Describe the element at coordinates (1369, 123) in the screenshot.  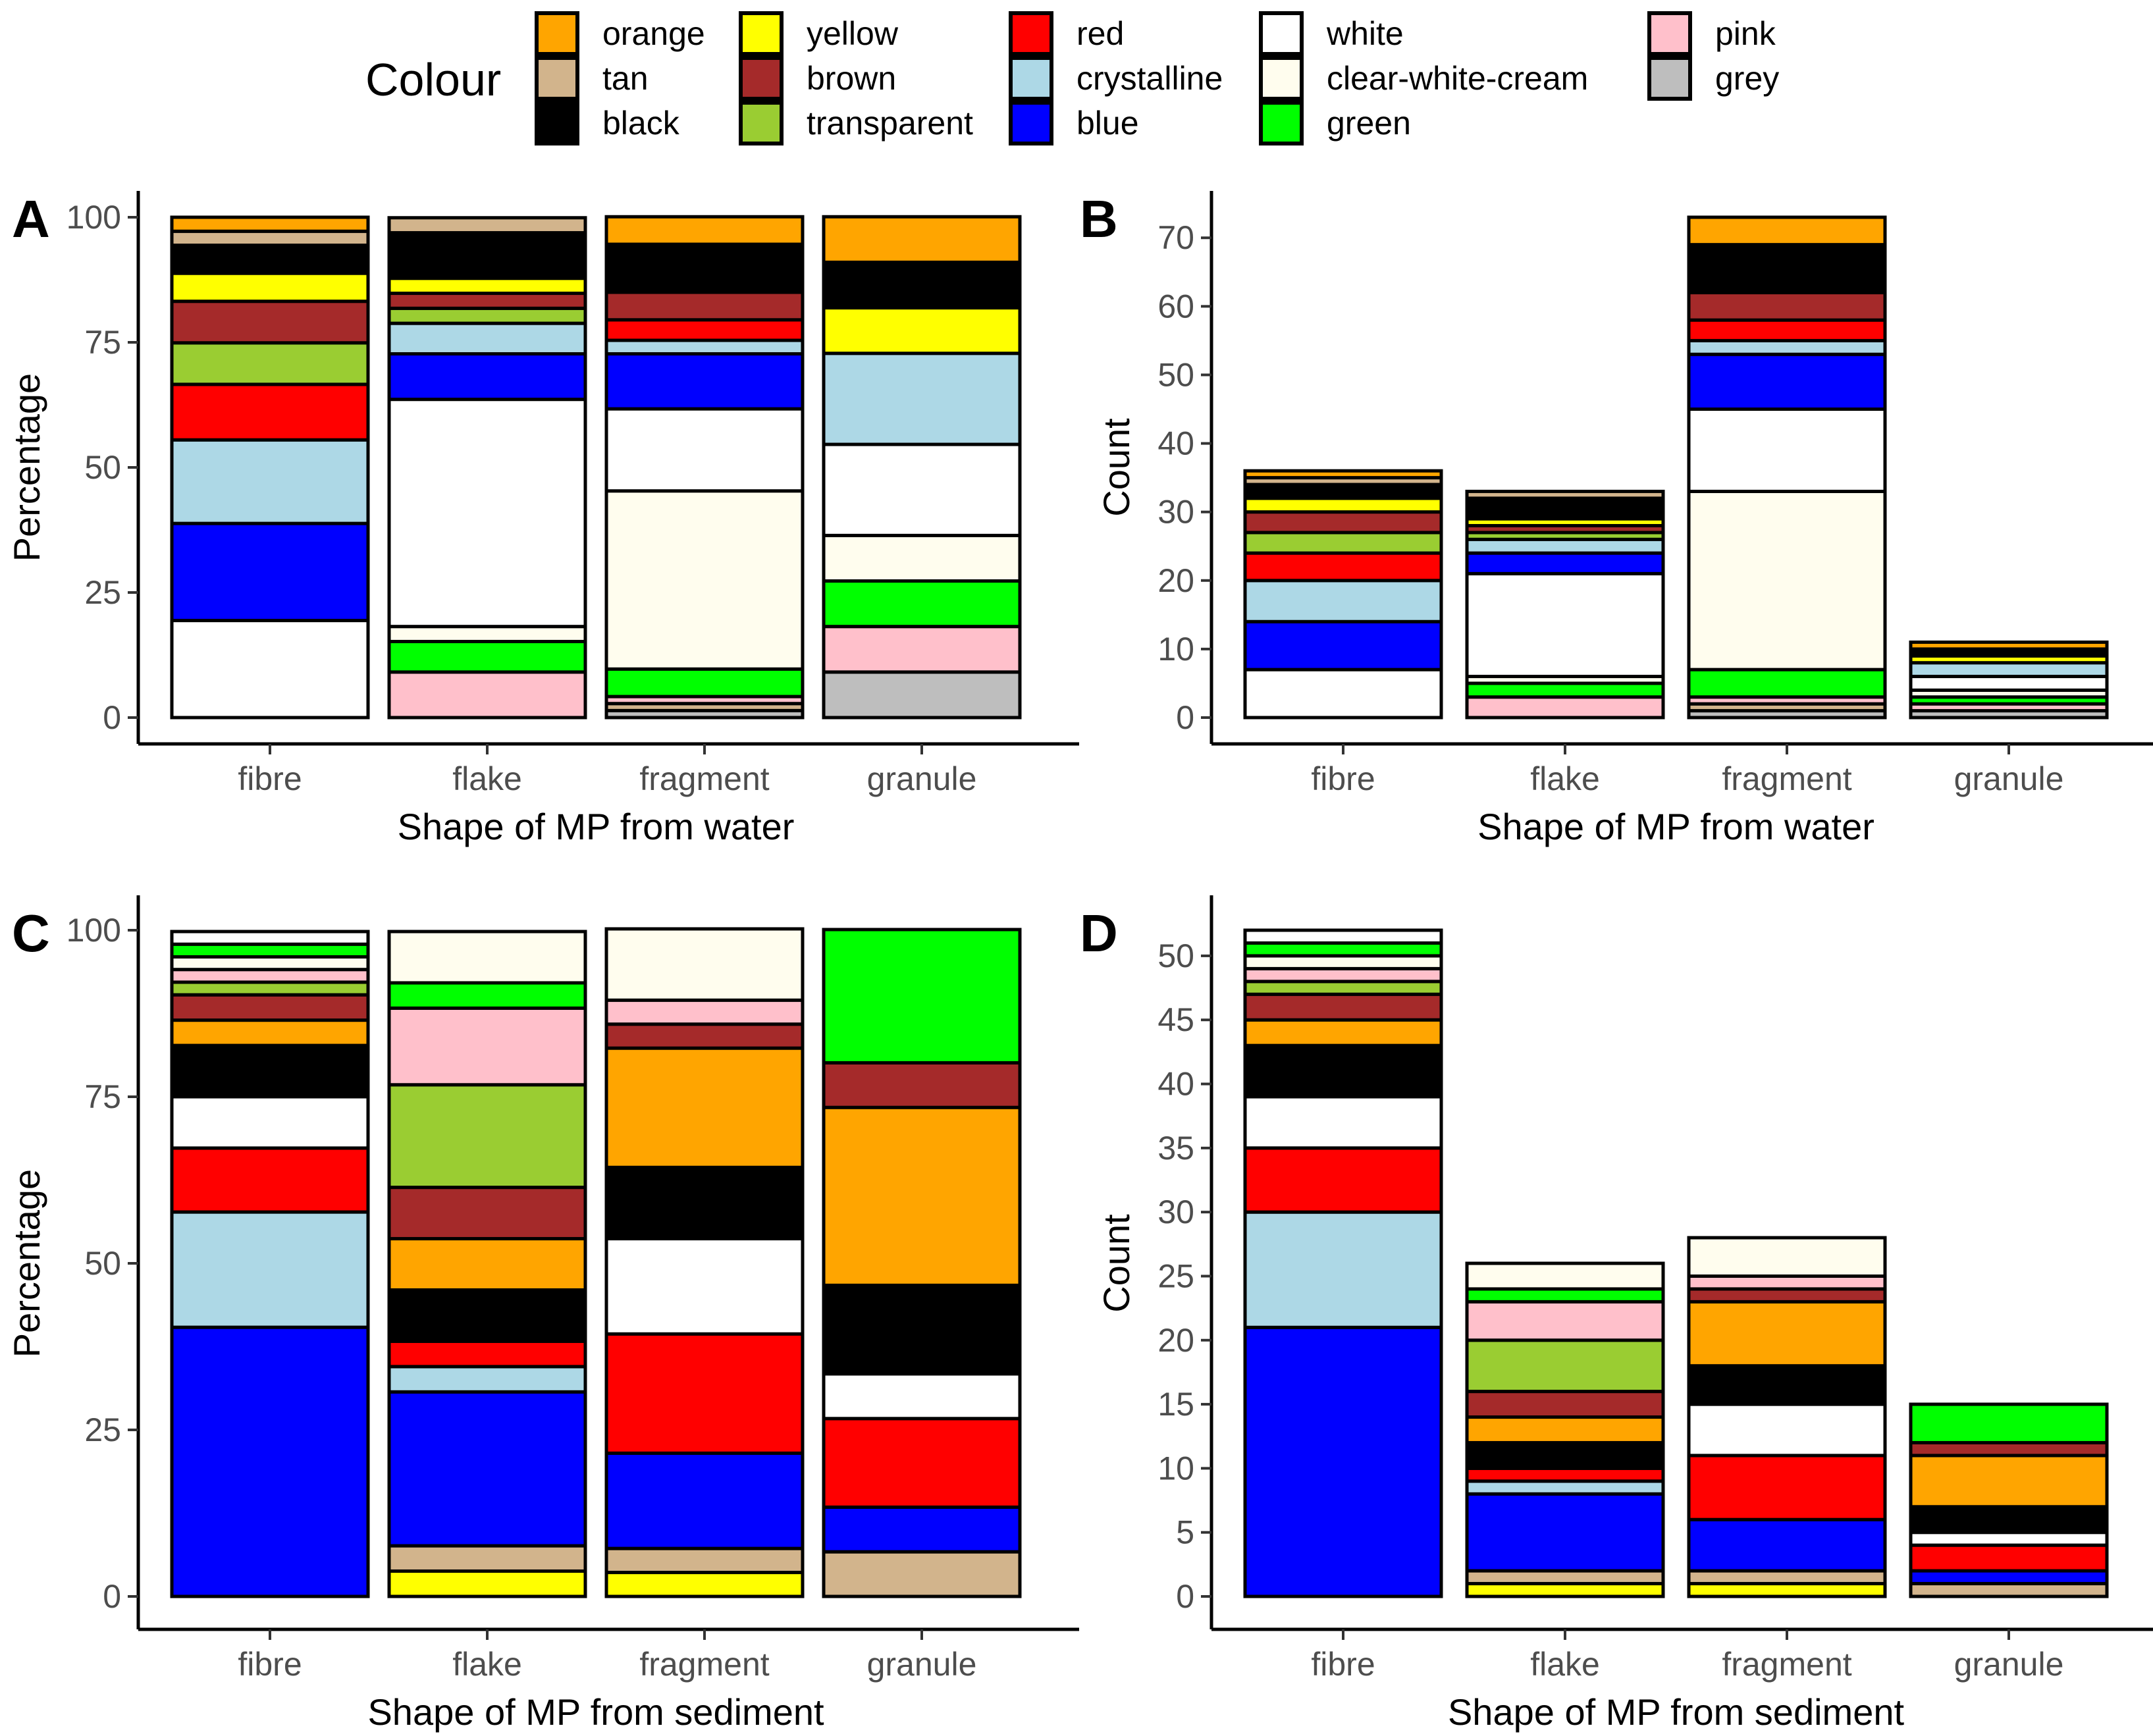
I see `legend-label: green` at that location.